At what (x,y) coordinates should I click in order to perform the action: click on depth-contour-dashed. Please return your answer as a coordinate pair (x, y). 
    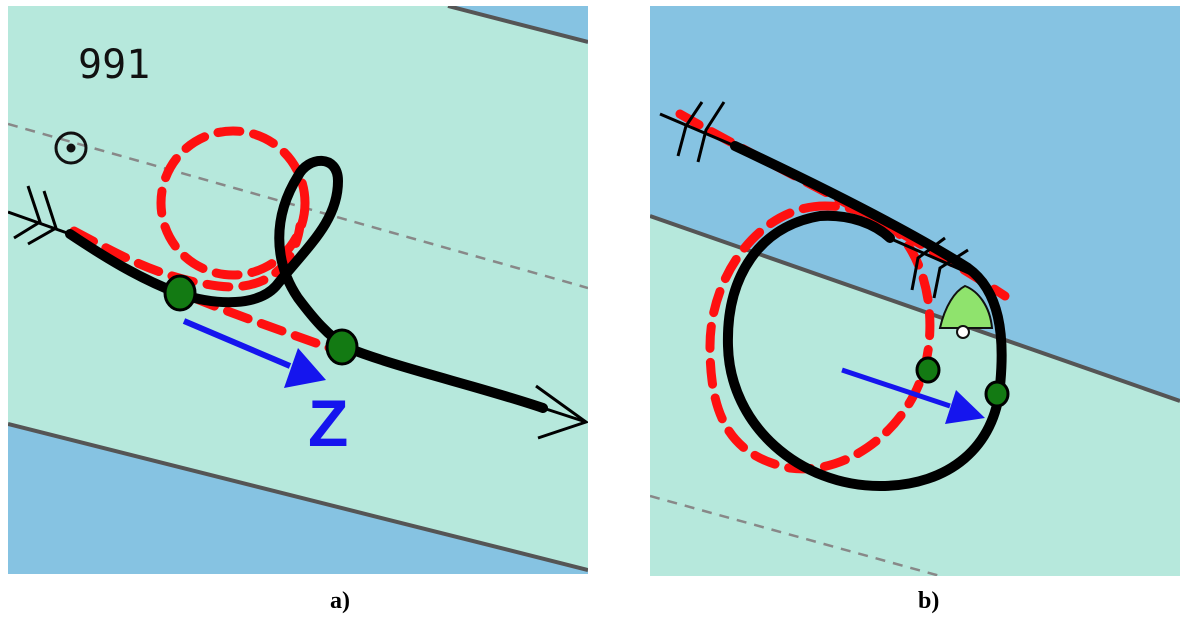
    Looking at the image, I should click on (795, 535).